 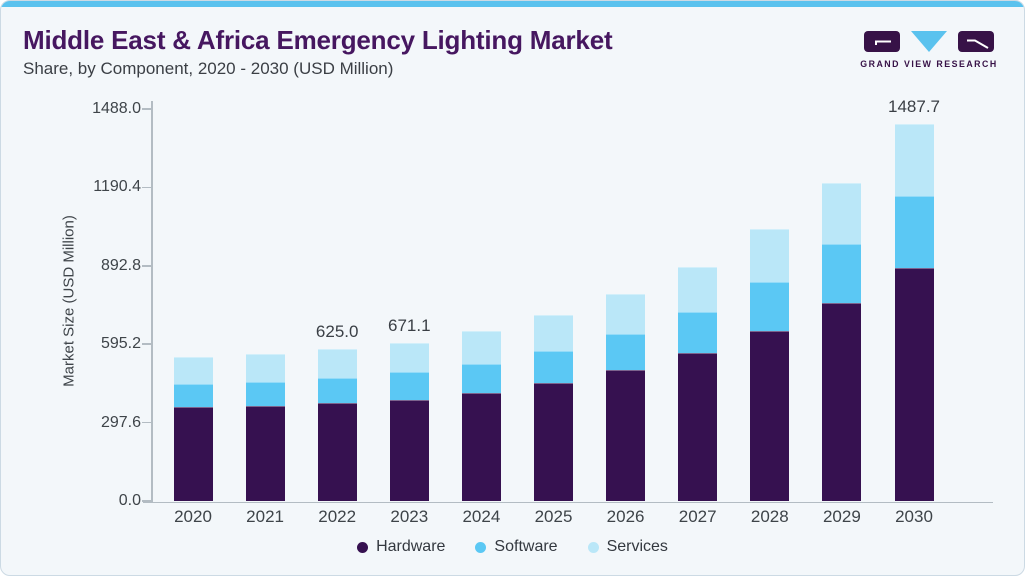 I want to click on logo-v-icon, so click(x=929, y=41).